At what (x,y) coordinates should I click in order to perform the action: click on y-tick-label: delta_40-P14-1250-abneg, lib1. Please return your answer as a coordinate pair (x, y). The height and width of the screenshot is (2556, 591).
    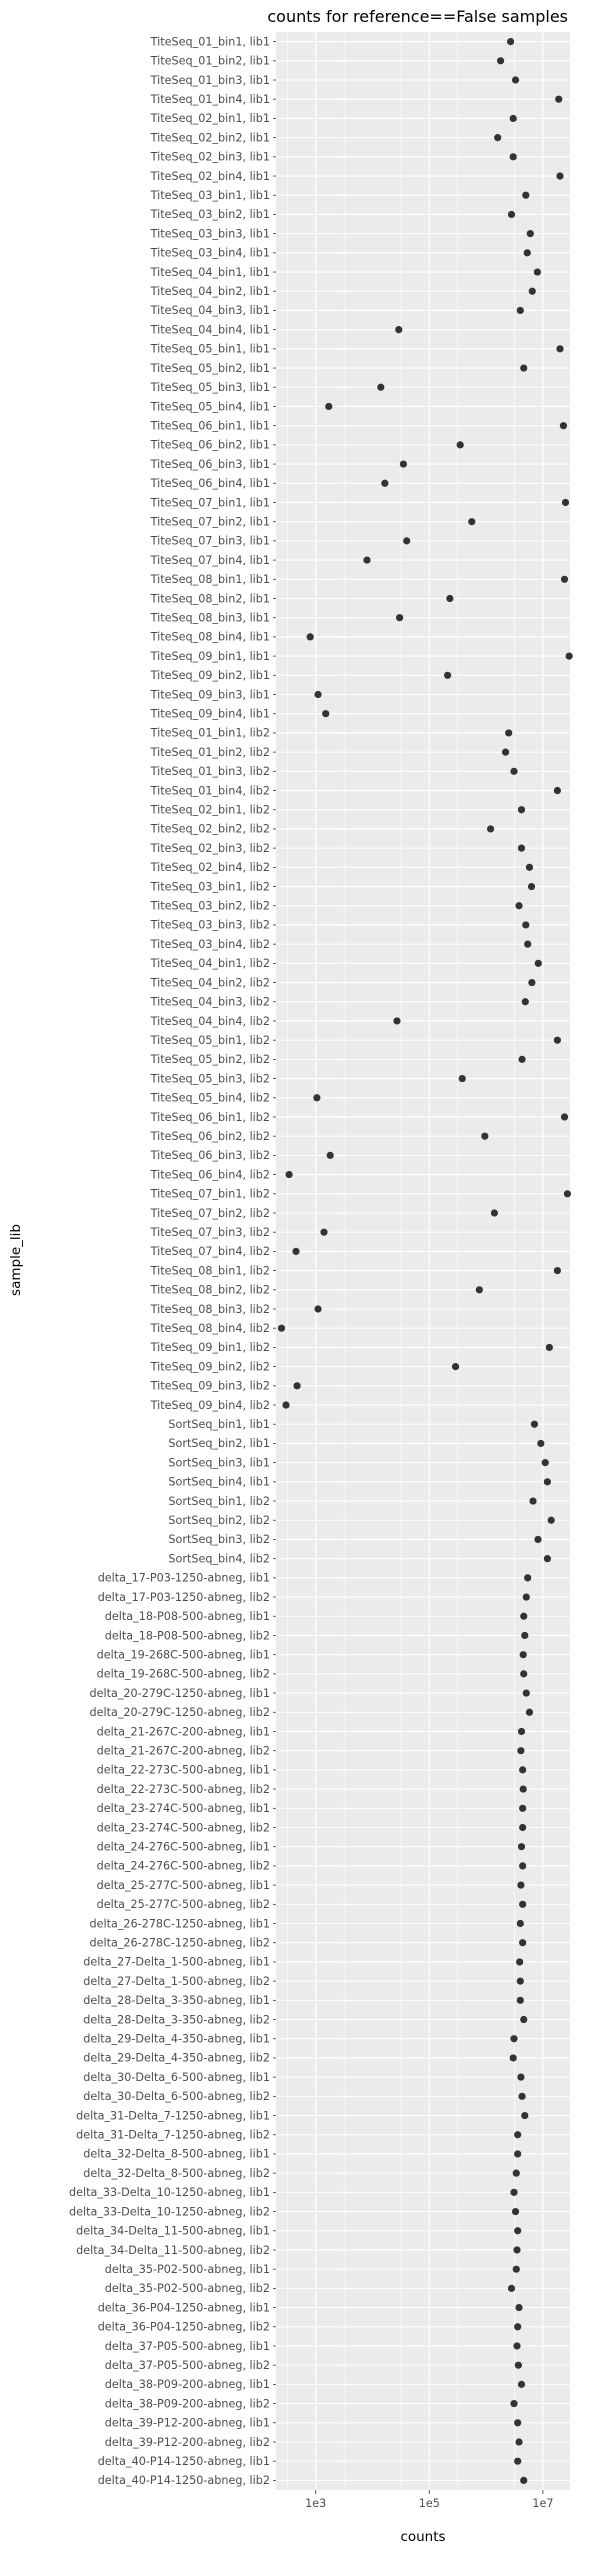
    Looking at the image, I should click on (184, 2461).